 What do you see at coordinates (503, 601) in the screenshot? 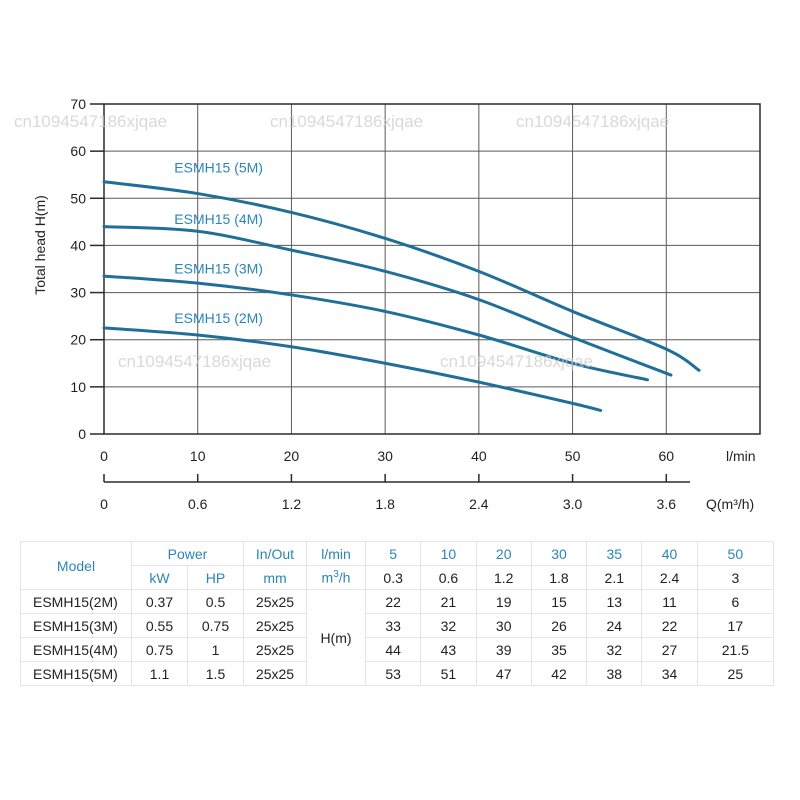
I see `head-value-cell: 19` at bounding box center [503, 601].